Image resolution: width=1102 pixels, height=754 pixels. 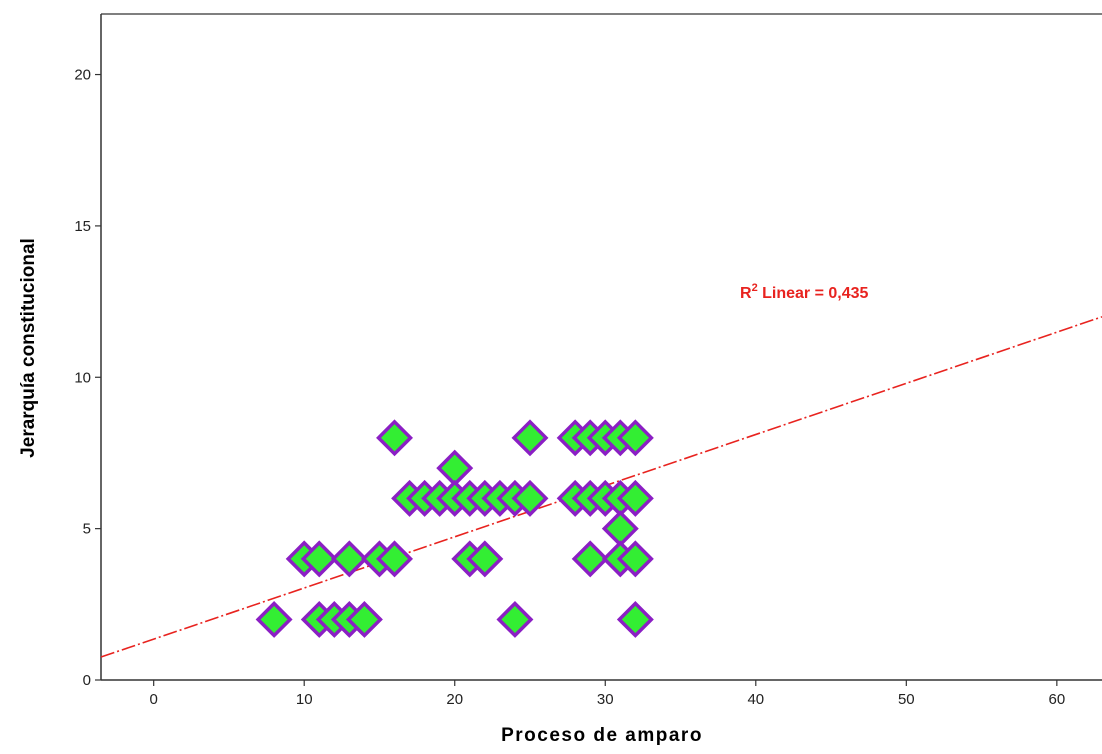 What do you see at coordinates (755, 699) in the screenshot?
I see `x-tick-label: 40` at bounding box center [755, 699].